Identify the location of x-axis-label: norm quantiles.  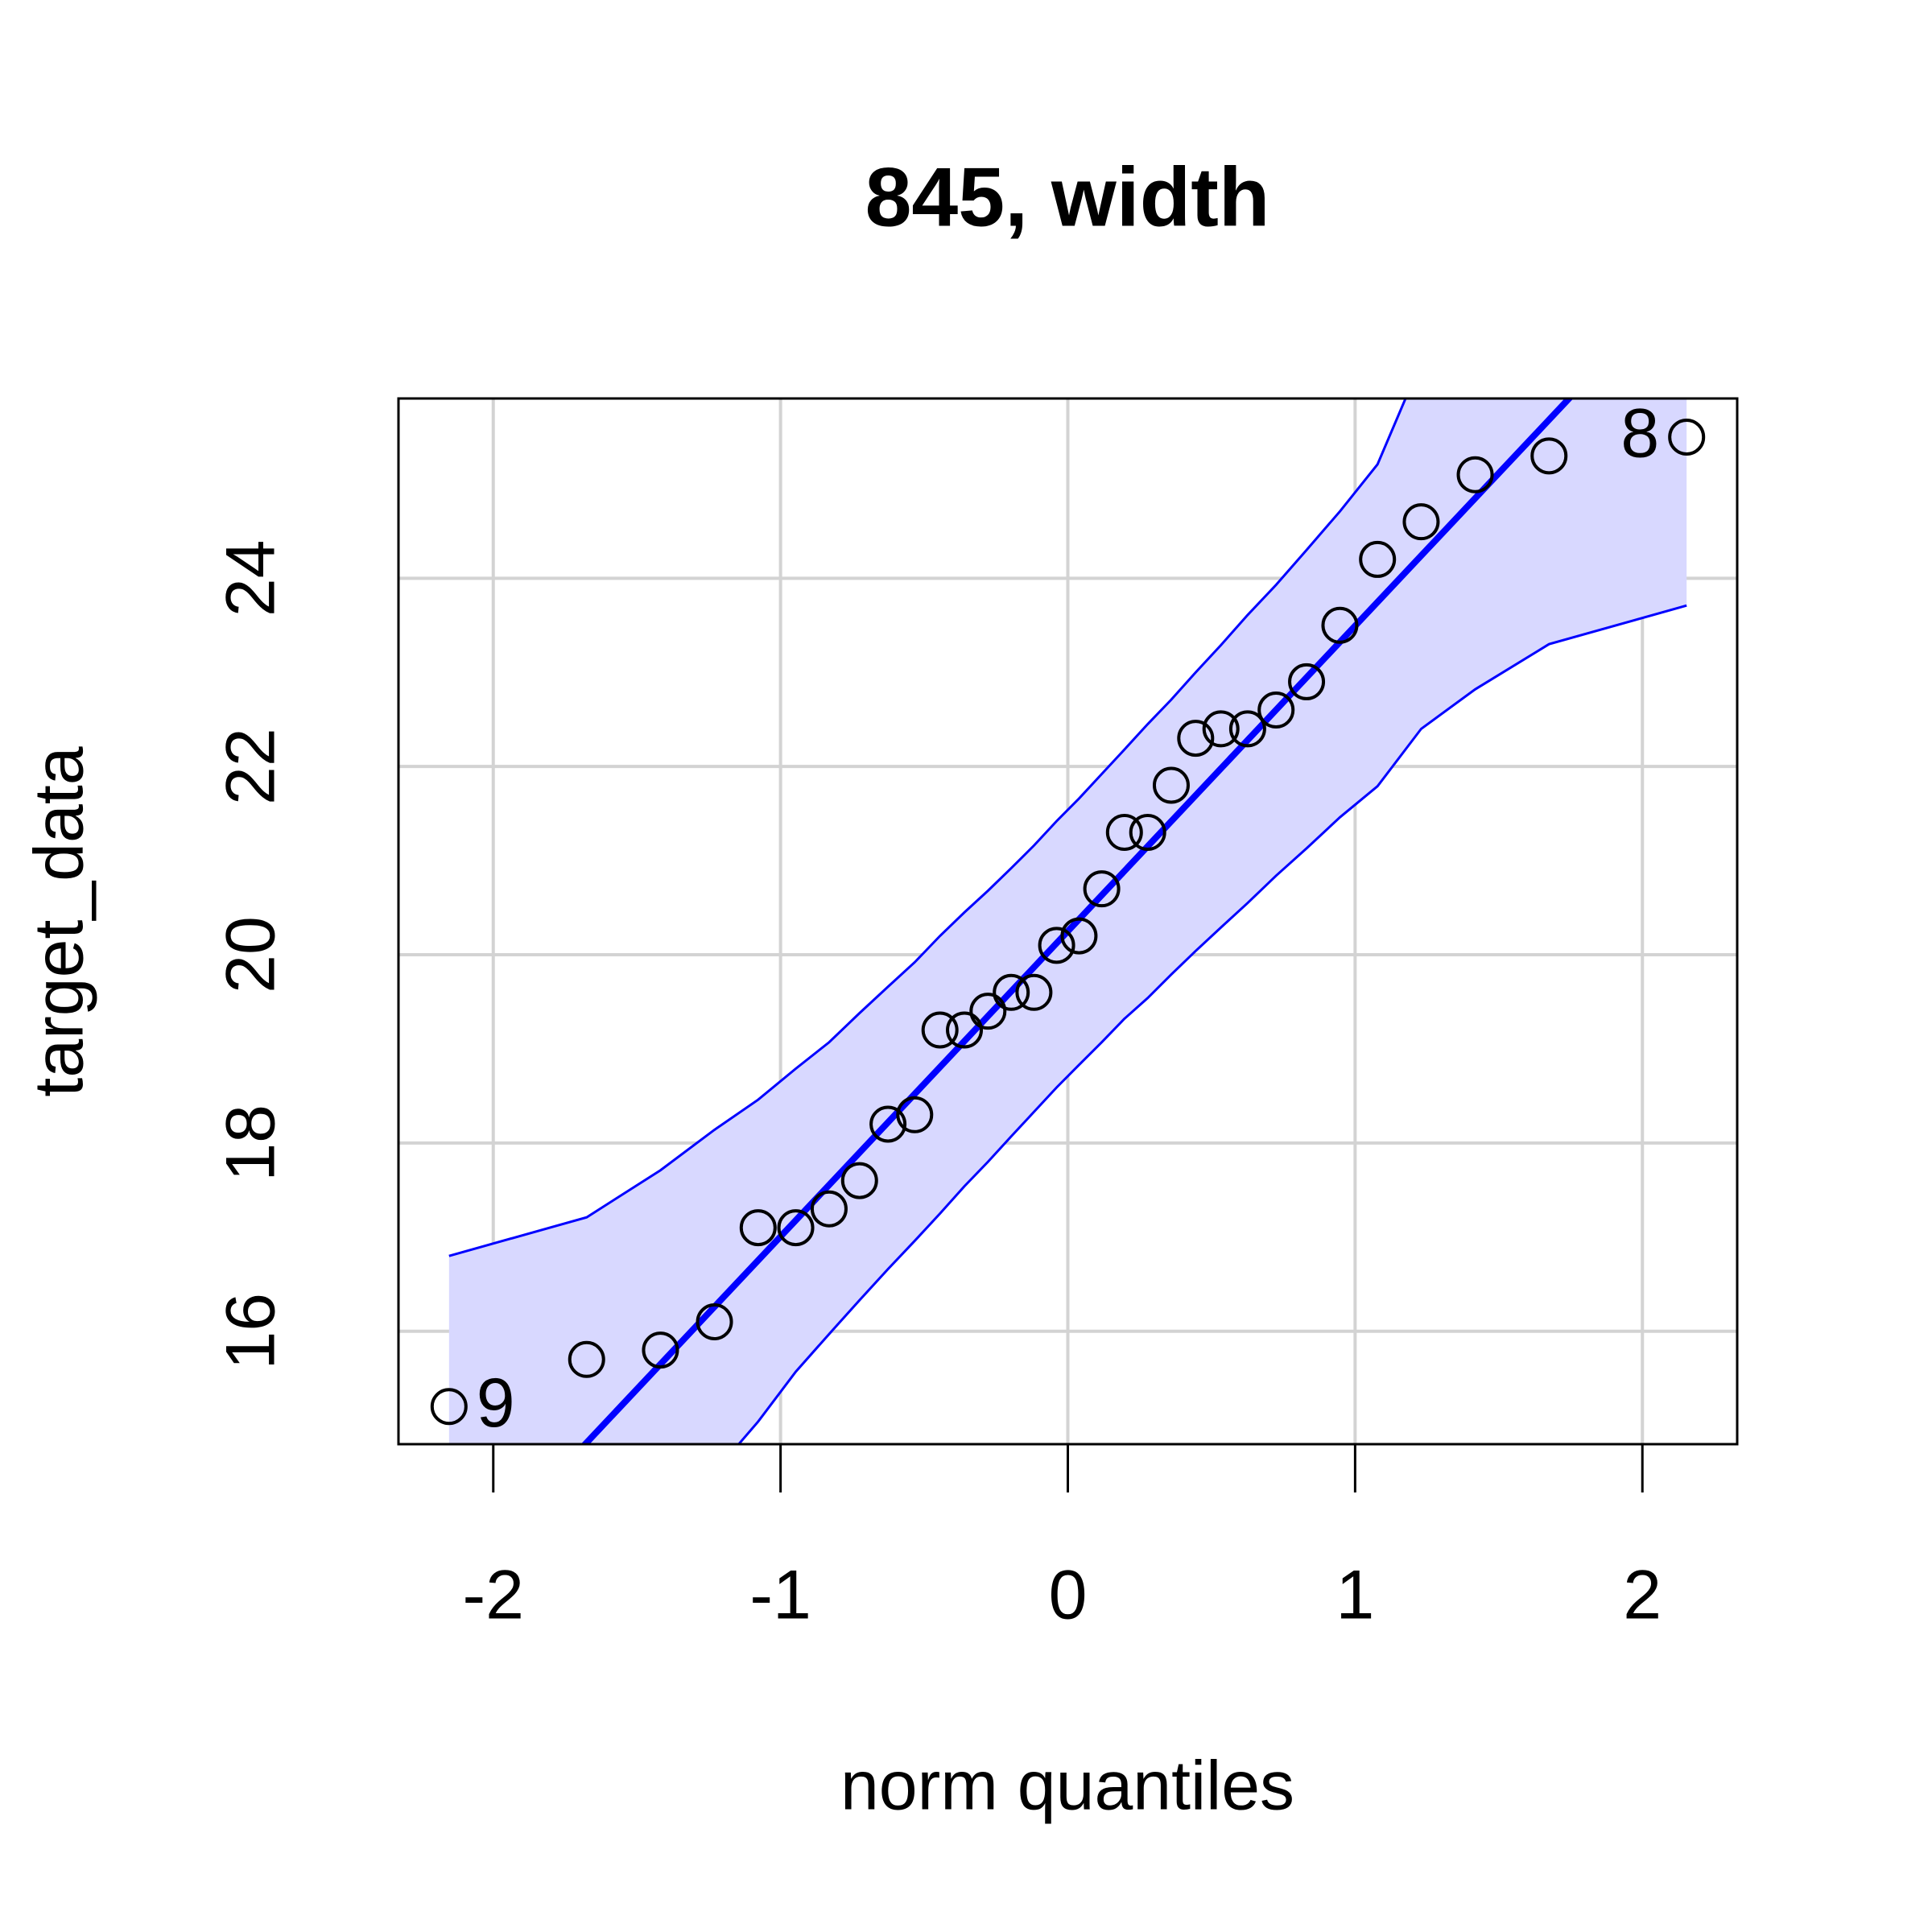
(1067, 1786).